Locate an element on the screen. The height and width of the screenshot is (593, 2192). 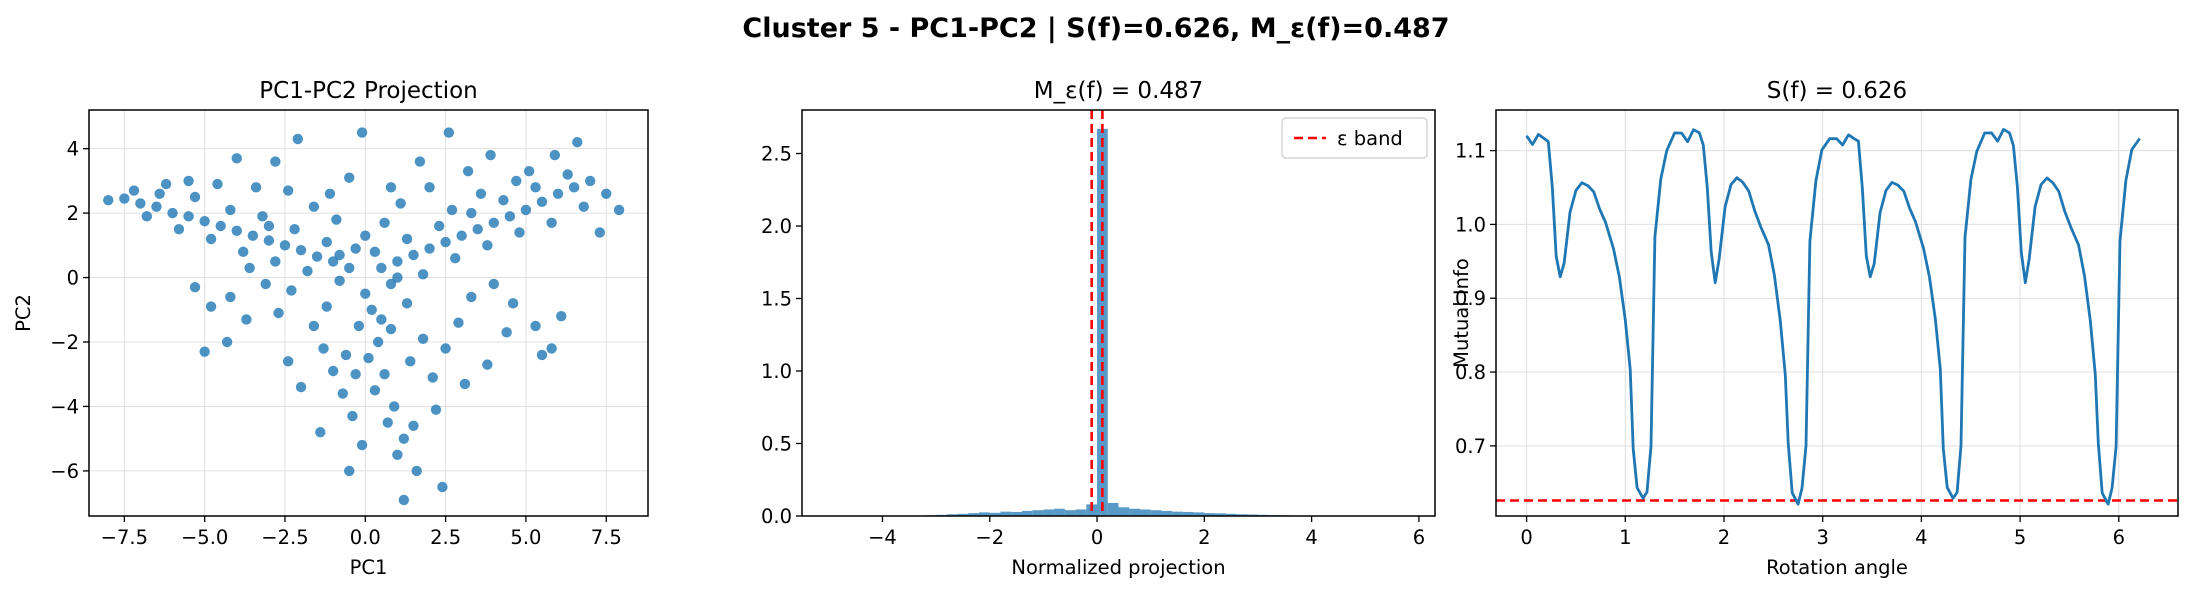
histogram-xlabel: Normalized projection is located at coordinates (1118, 567).